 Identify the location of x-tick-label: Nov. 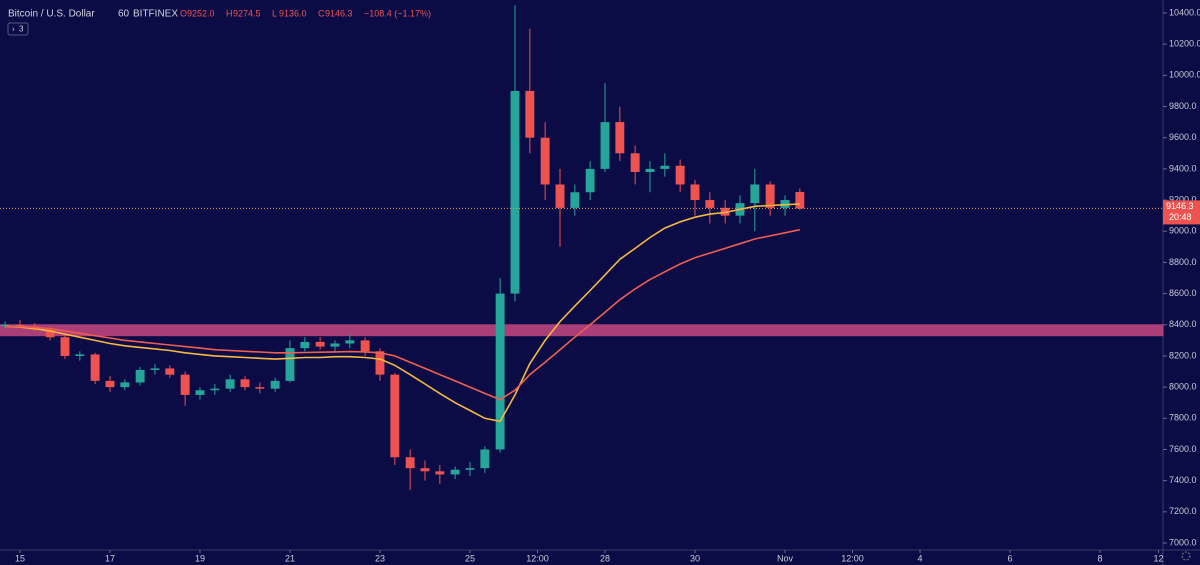
(785, 558).